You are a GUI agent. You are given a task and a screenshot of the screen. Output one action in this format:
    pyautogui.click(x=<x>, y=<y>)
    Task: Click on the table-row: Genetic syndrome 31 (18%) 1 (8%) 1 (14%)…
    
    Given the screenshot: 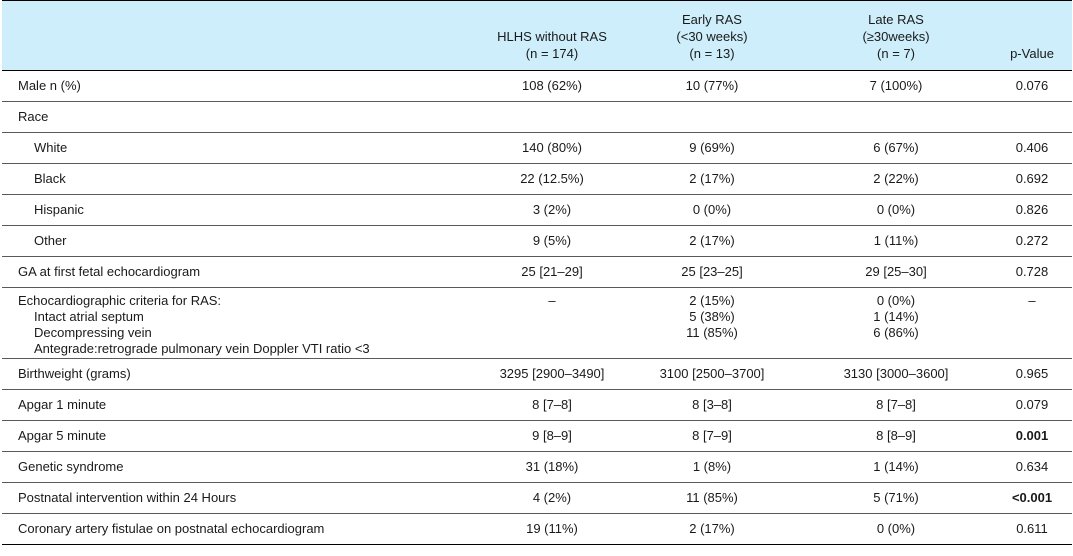 What is the action you would take?
    pyautogui.click(x=537, y=467)
    